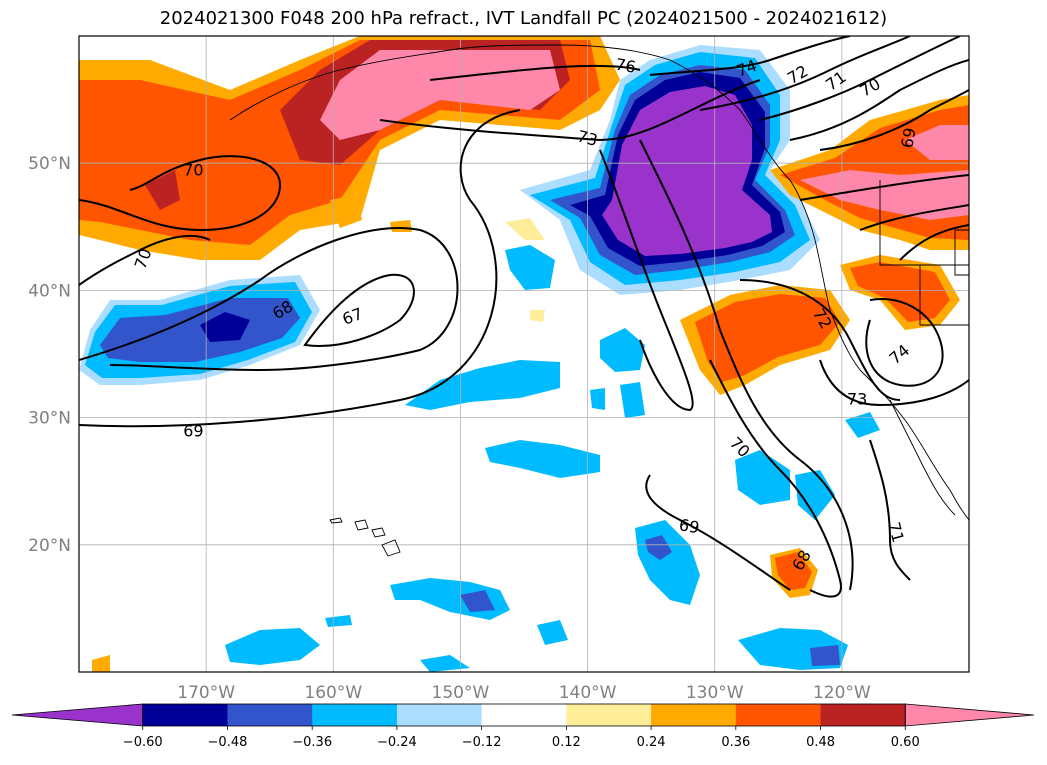  What do you see at coordinates (401, 226) in the screenshot?
I see `shade-w-orange-sm3` at bounding box center [401, 226].